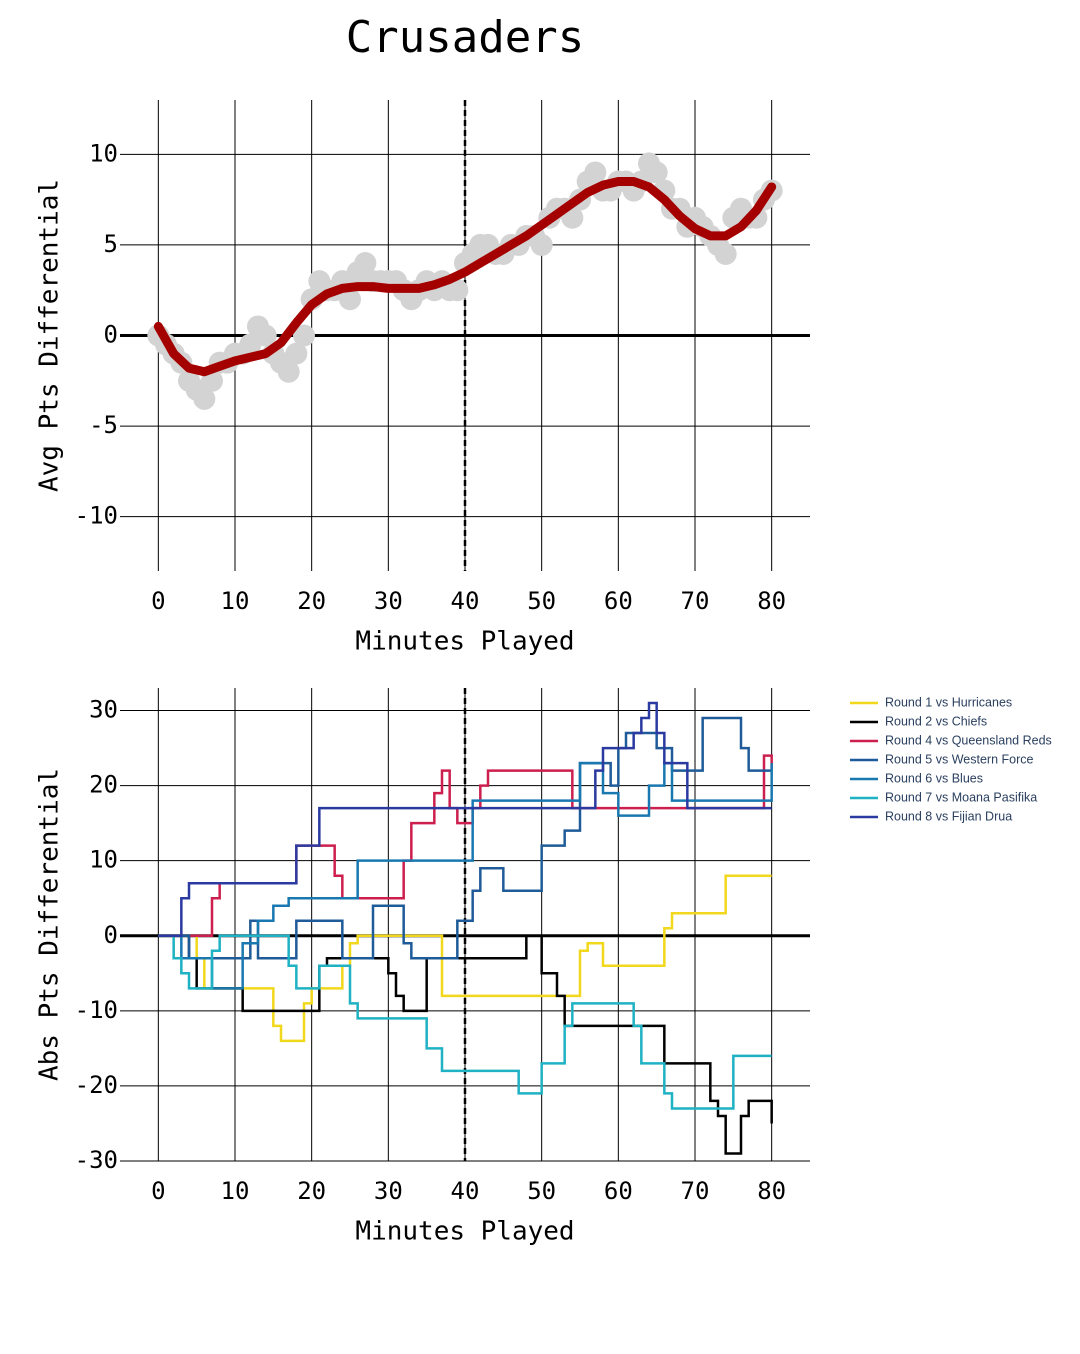 Image resolution: width=1080 pixels, height=1354 pixels. Describe the element at coordinates (961, 797) in the screenshot. I see `legend-label: Round 7 vs Moana Pasifika` at that location.